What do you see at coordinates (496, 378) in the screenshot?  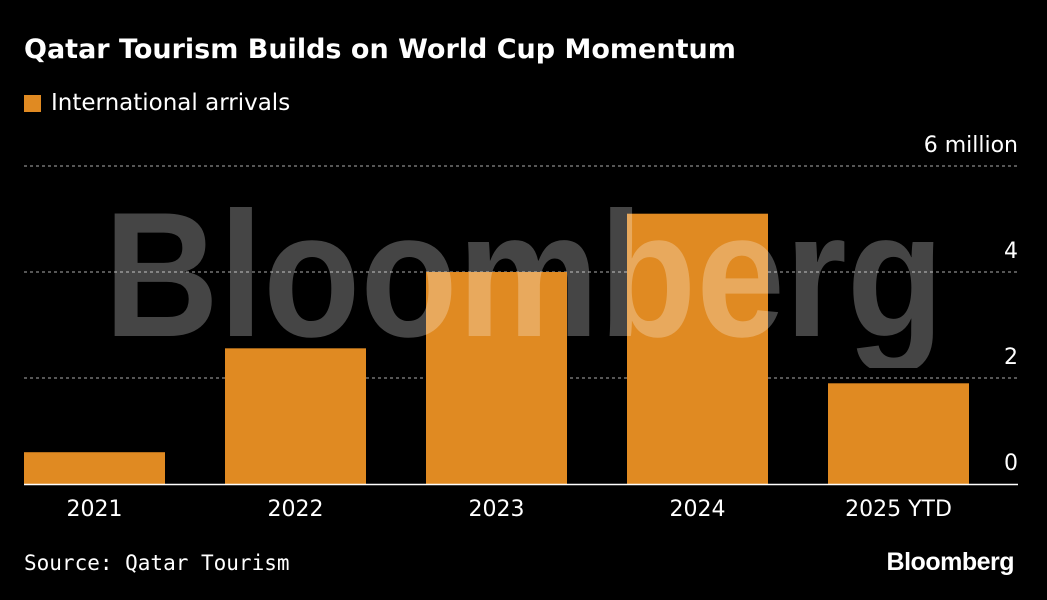 I see `bar-2023` at bounding box center [496, 378].